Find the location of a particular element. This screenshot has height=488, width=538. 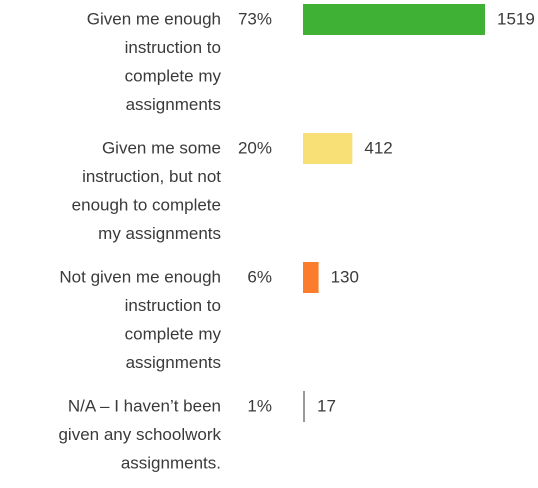

percent-label: 1% is located at coordinates (259, 405).